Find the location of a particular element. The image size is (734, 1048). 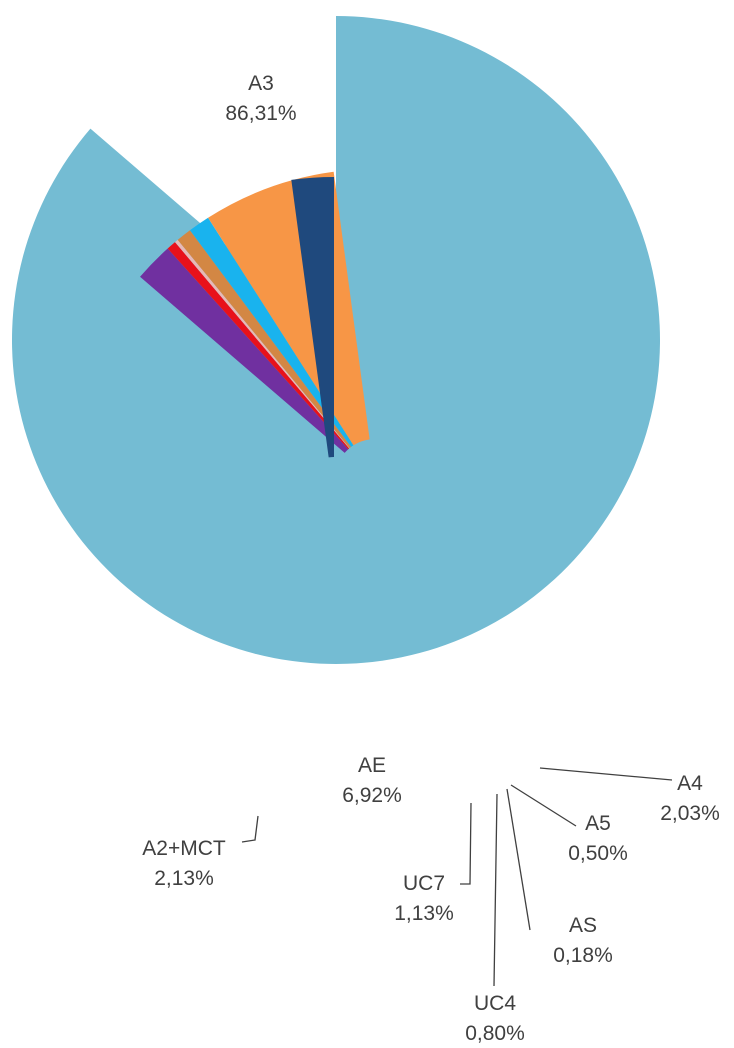

pie-slice-as is located at coordinates (262, 344).